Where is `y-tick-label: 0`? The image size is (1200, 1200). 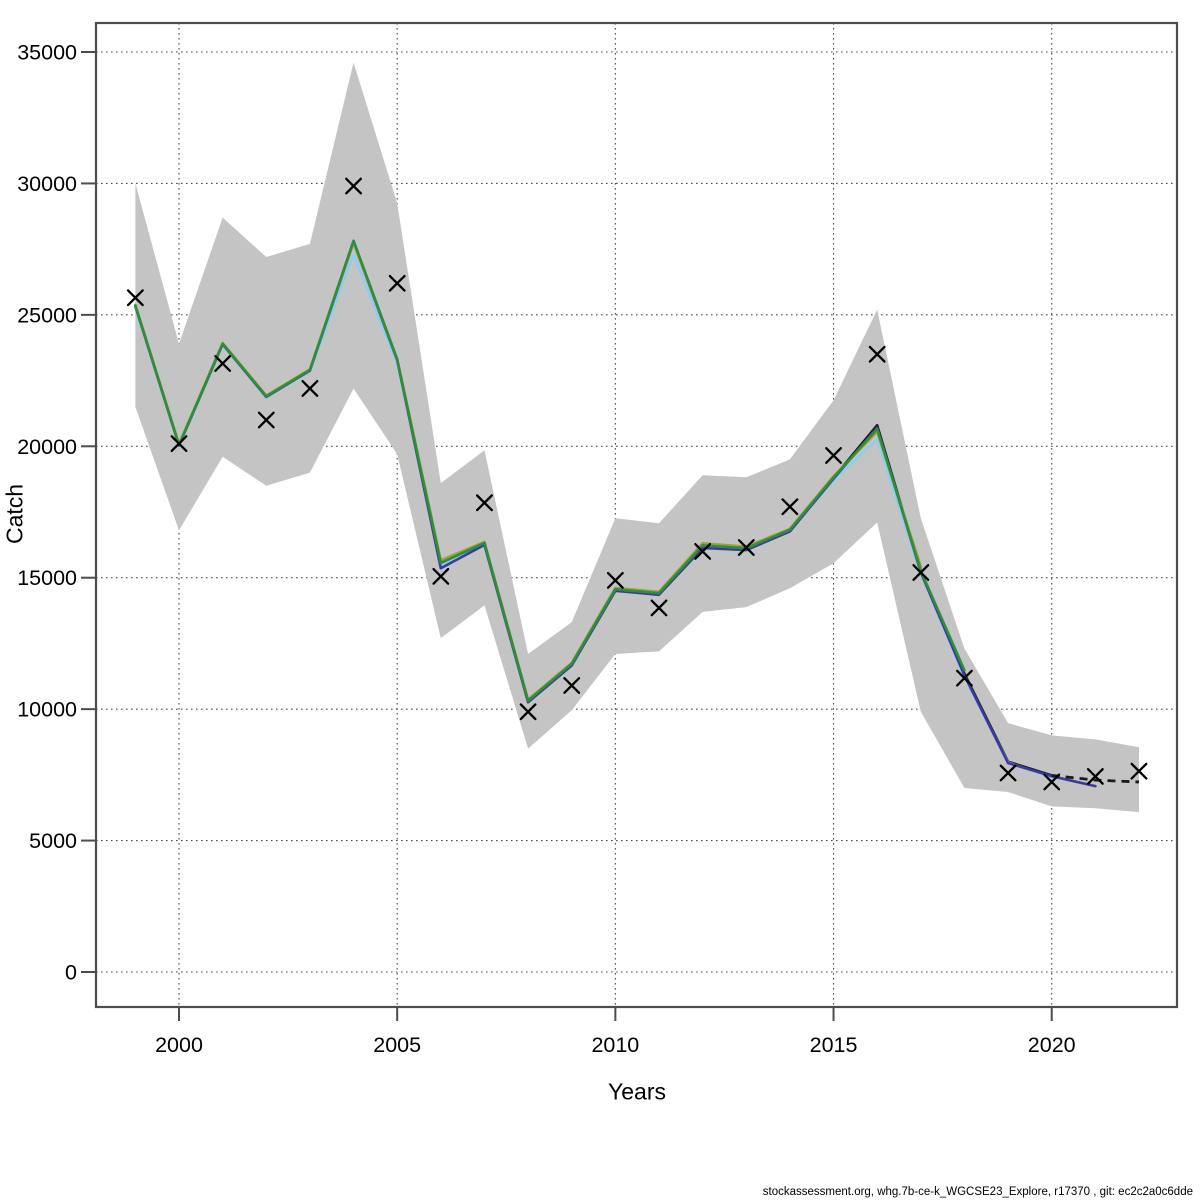 y-tick-label: 0 is located at coordinates (71, 973).